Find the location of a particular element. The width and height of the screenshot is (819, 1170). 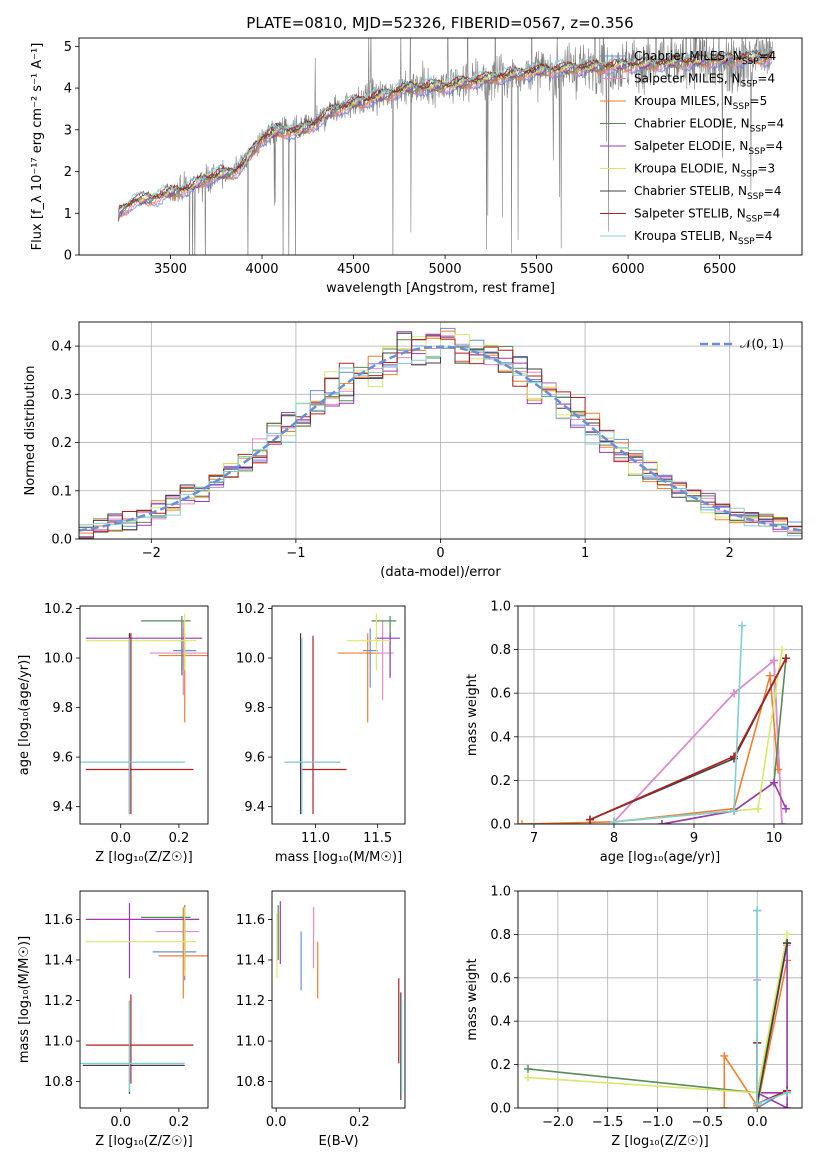

legend-label: Chabrier STELIB, NSSP=4 is located at coordinates (708, 193).